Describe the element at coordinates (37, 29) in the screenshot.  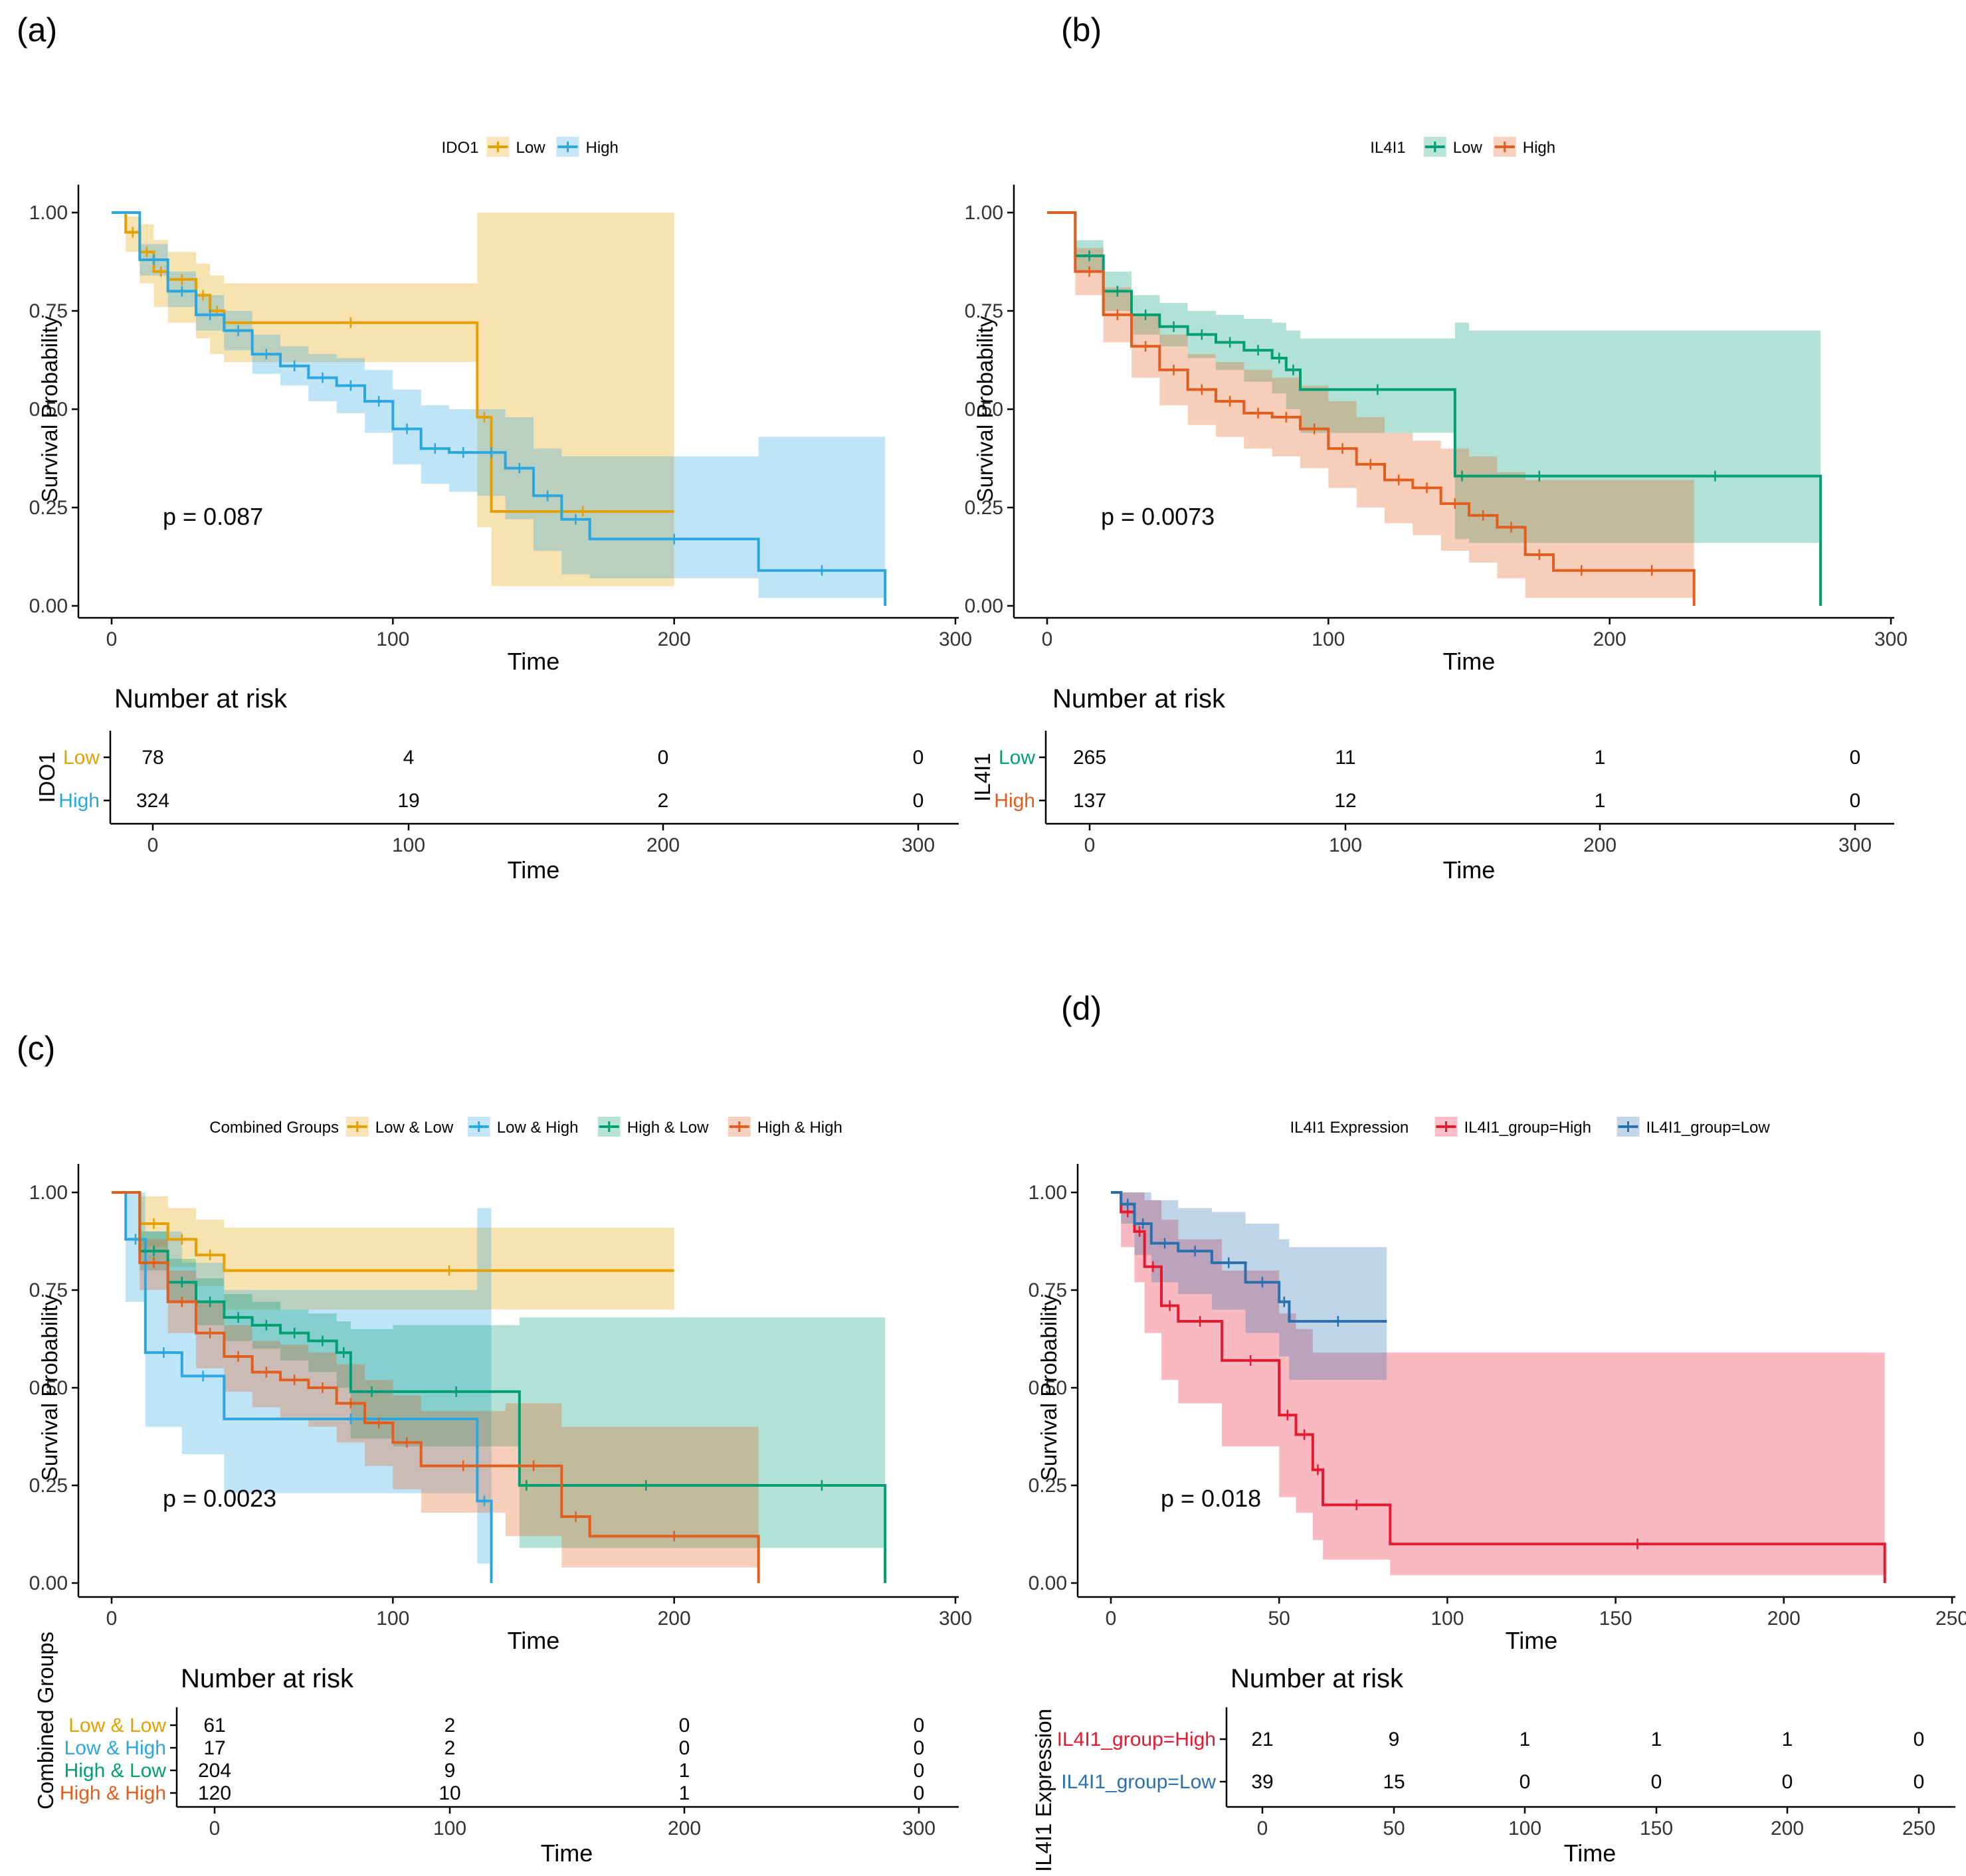
I see `panel-label: (a)` at that location.